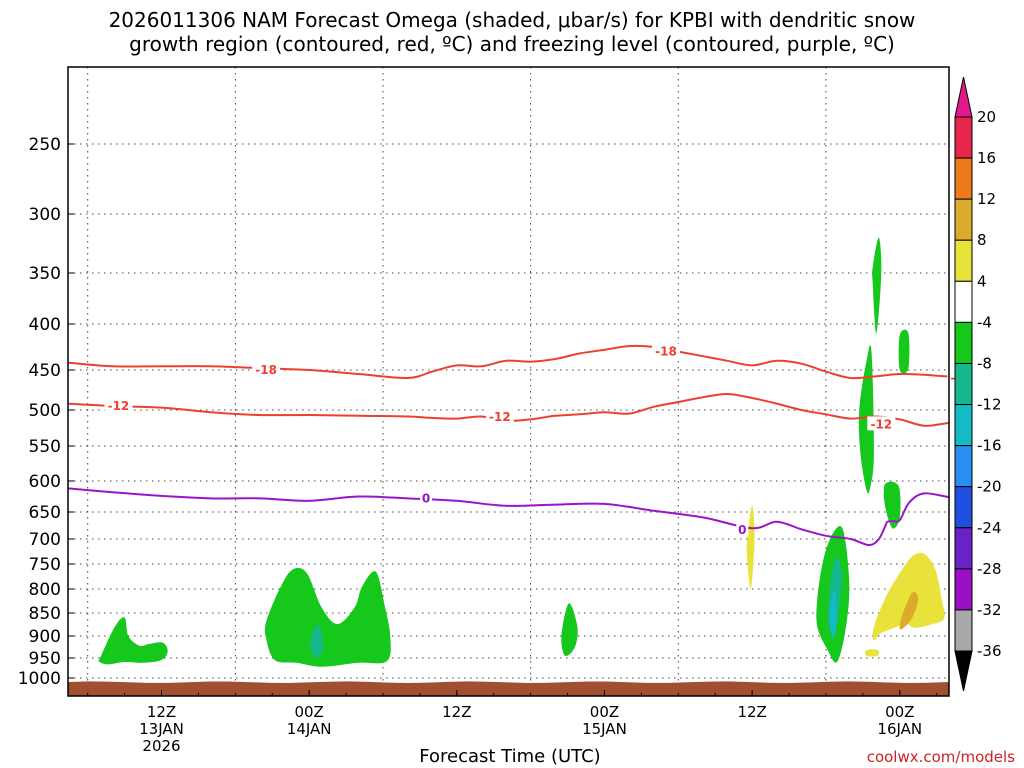 The width and height of the screenshot is (1024, 768). Describe the element at coordinates (989, 405) in the screenshot. I see `colorbar-tick-label: -12` at that location.